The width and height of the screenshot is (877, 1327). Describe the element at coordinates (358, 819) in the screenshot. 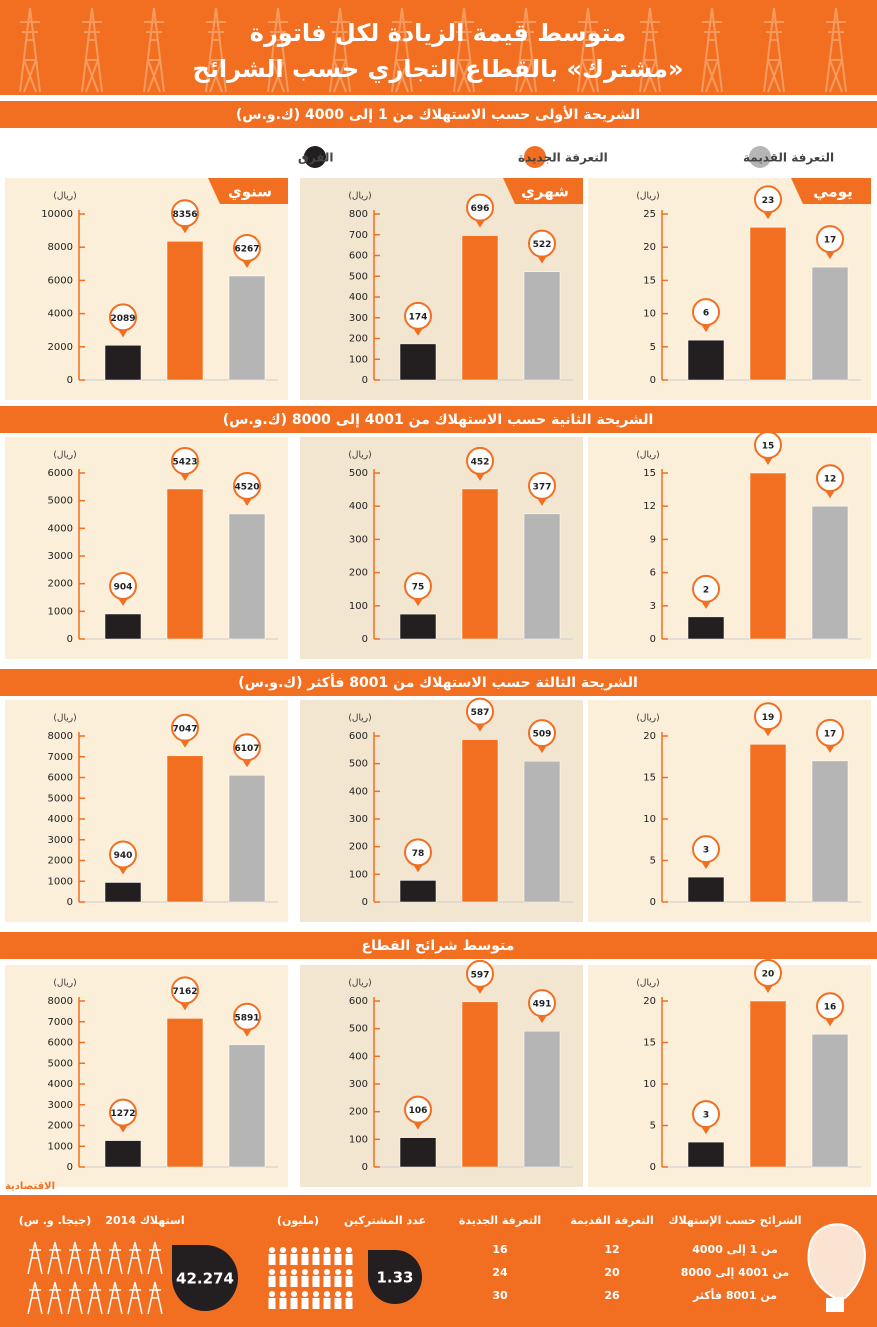

I see `y-tick-label: 300` at that location.